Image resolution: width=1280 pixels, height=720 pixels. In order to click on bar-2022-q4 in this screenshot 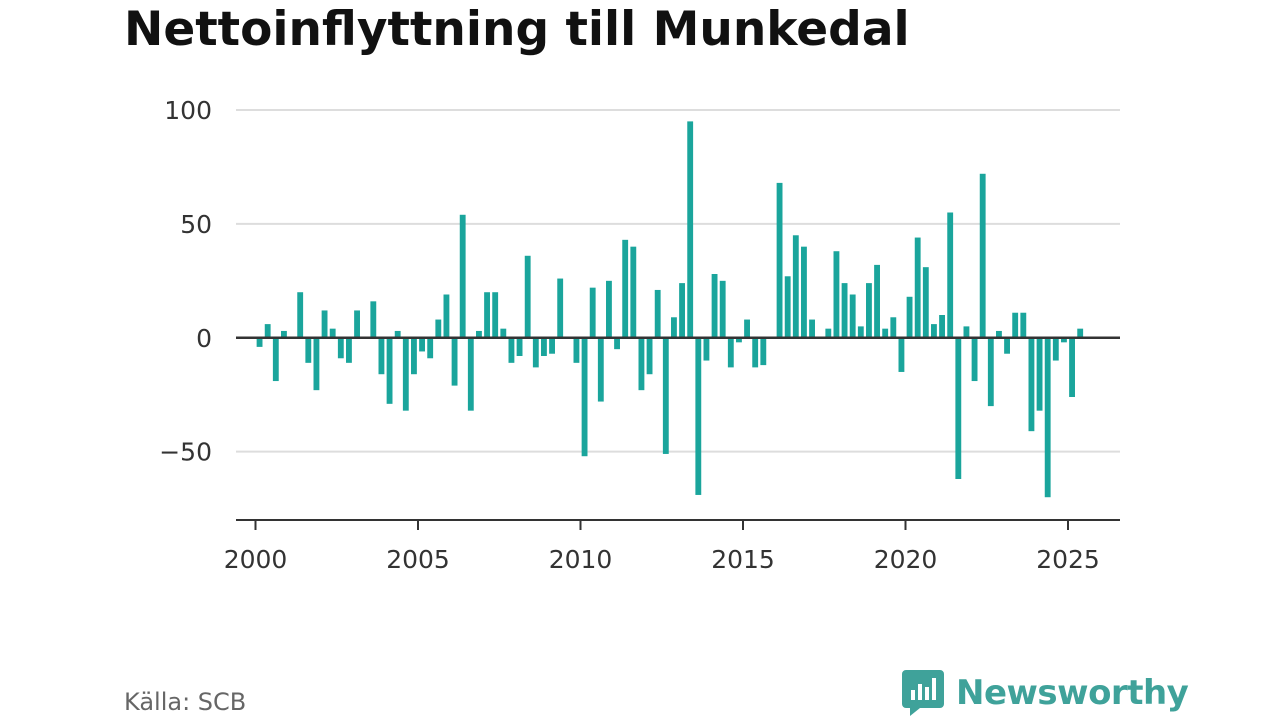, I will do `click(999, 334)`.